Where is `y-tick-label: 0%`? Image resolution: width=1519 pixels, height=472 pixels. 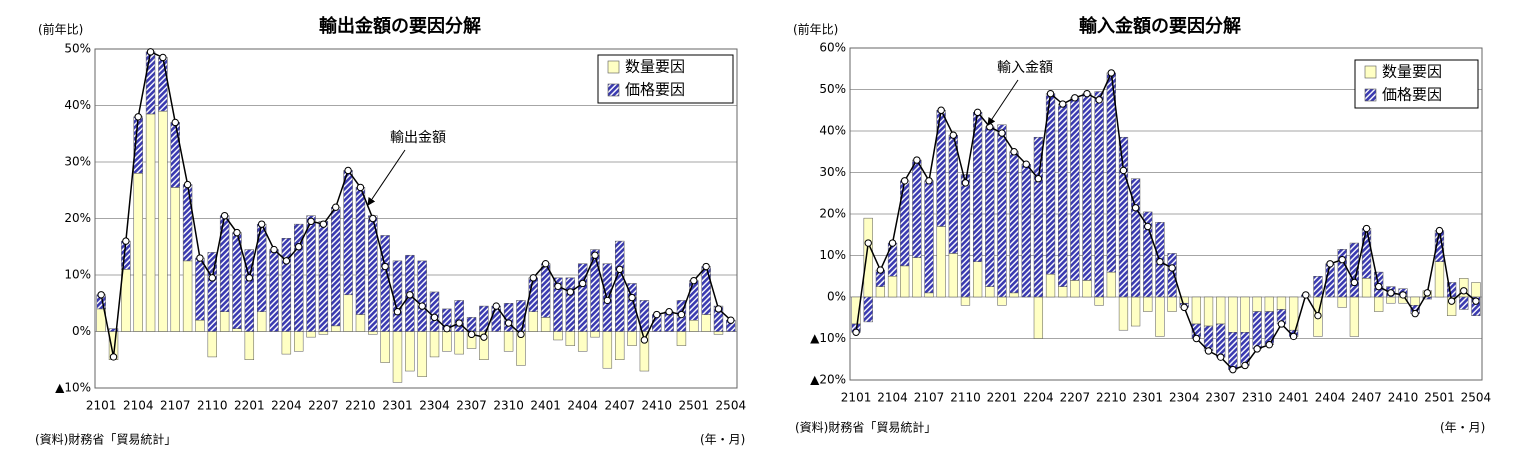
y-tick-label: 0% is located at coordinates (81, 331).